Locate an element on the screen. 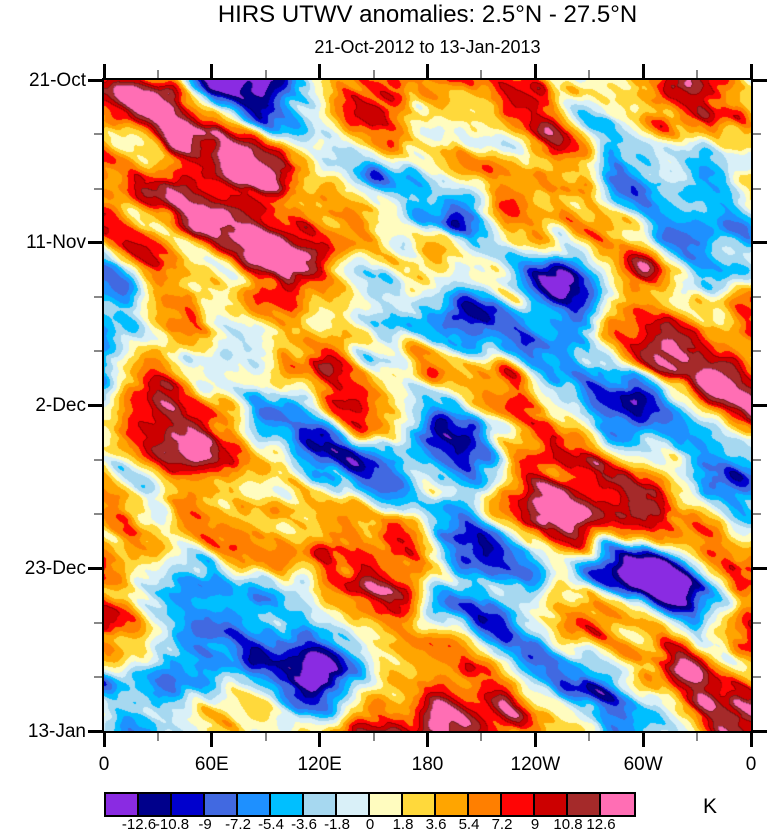 This screenshot has width=771, height=830. colorbar-unit-label: K is located at coordinates (709, 806).